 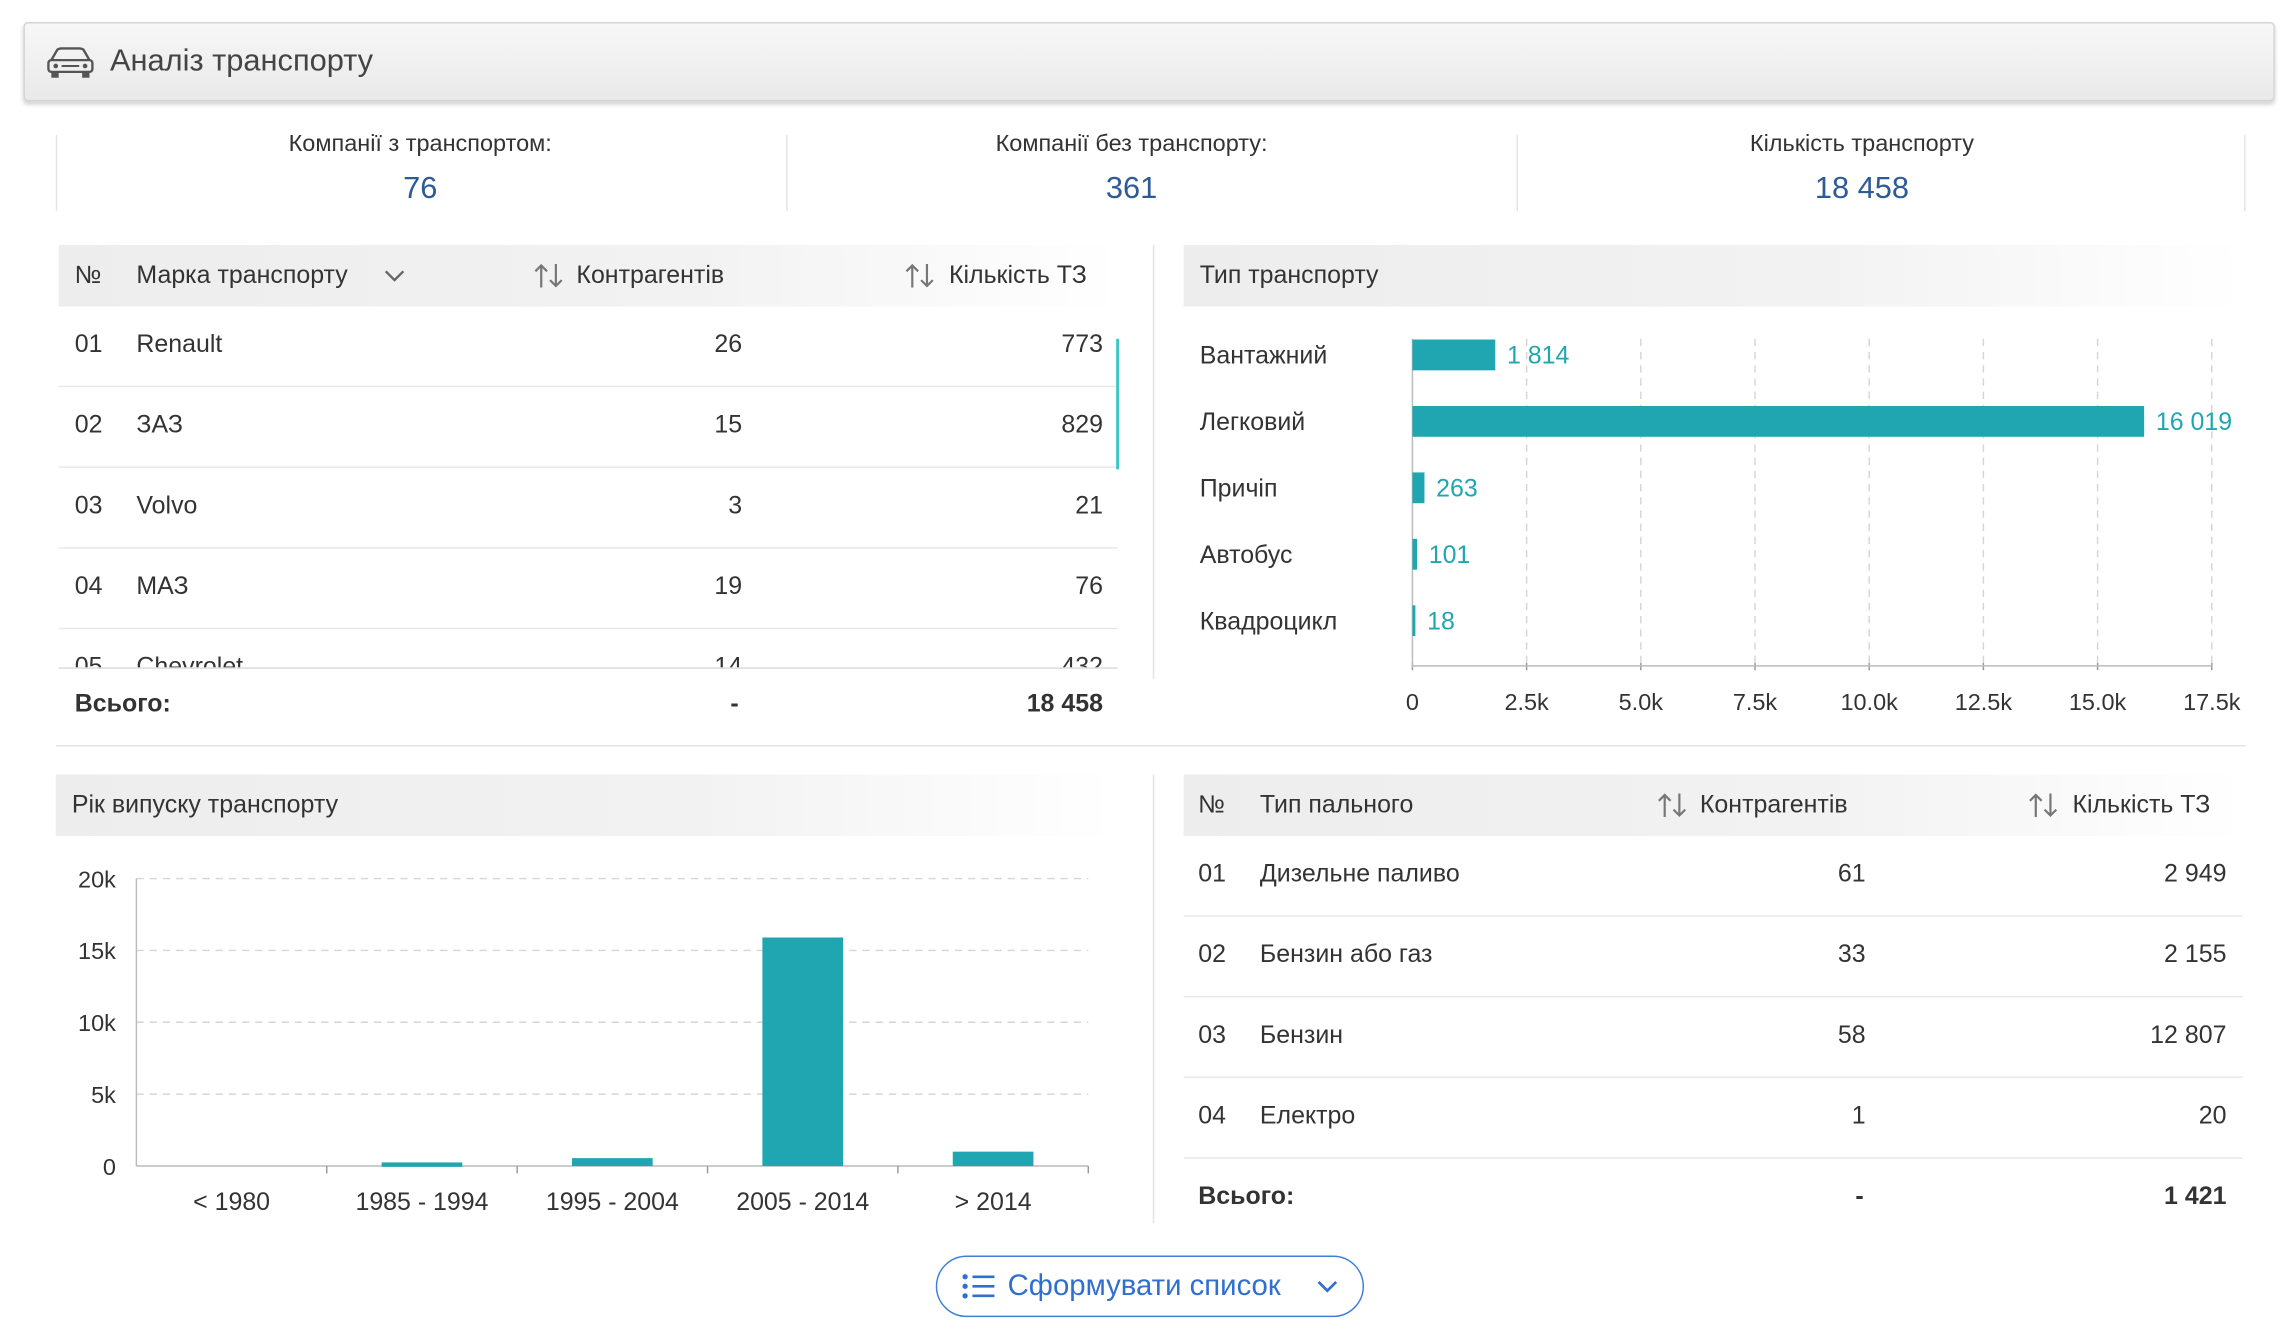 I want to click on row-fuel: Електро, so click(x=1307, y=1115).